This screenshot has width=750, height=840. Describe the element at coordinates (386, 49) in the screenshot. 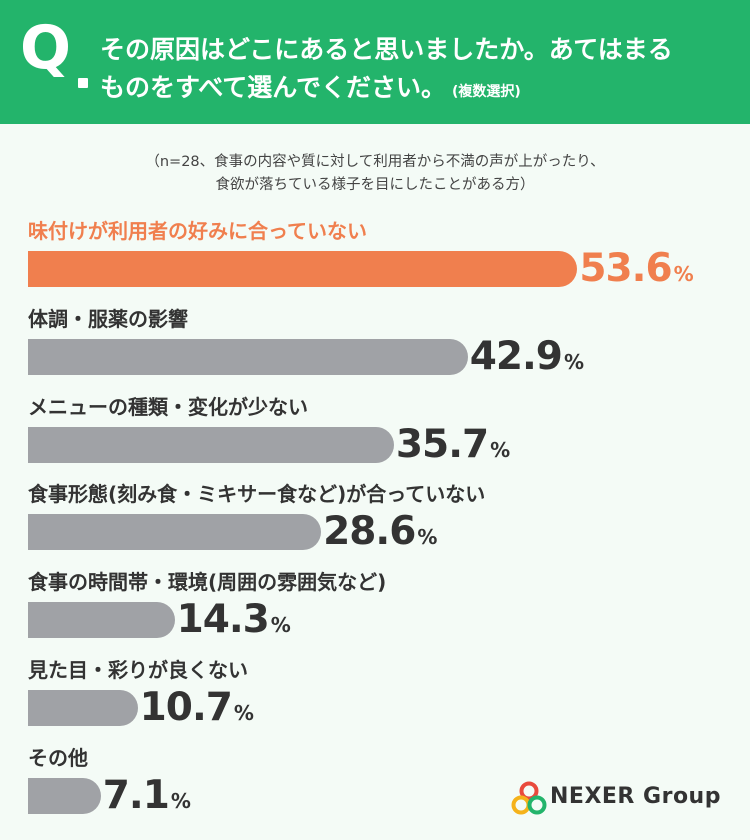

I see `question-line-1: その原因はどこにあると思いましたか。あてはまる` at that location.